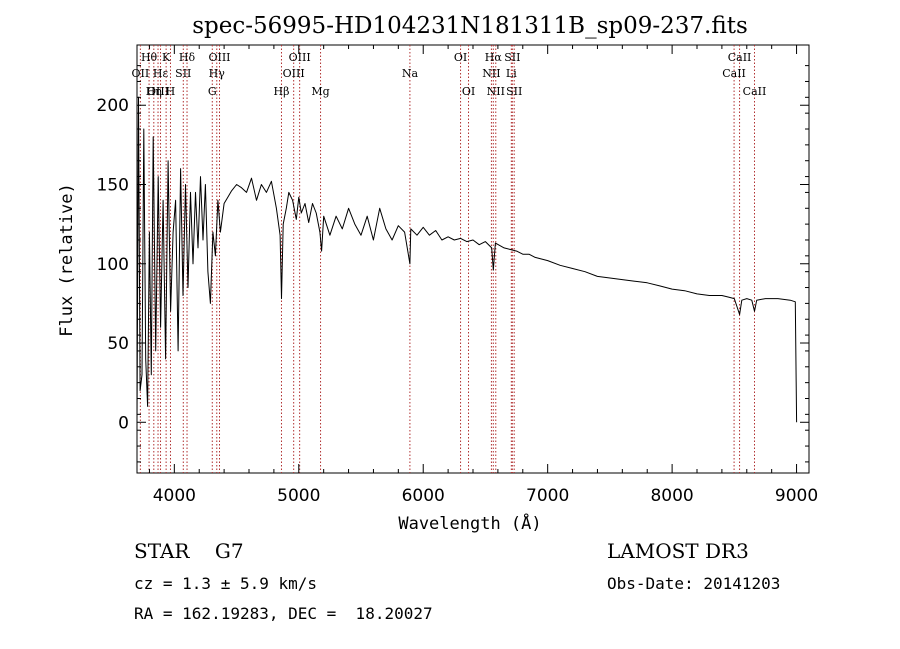 Image resolution: width=900 pixels, height=649 pixels. I want to click on y-axis-label: Flux (relative), so click(67, 260).